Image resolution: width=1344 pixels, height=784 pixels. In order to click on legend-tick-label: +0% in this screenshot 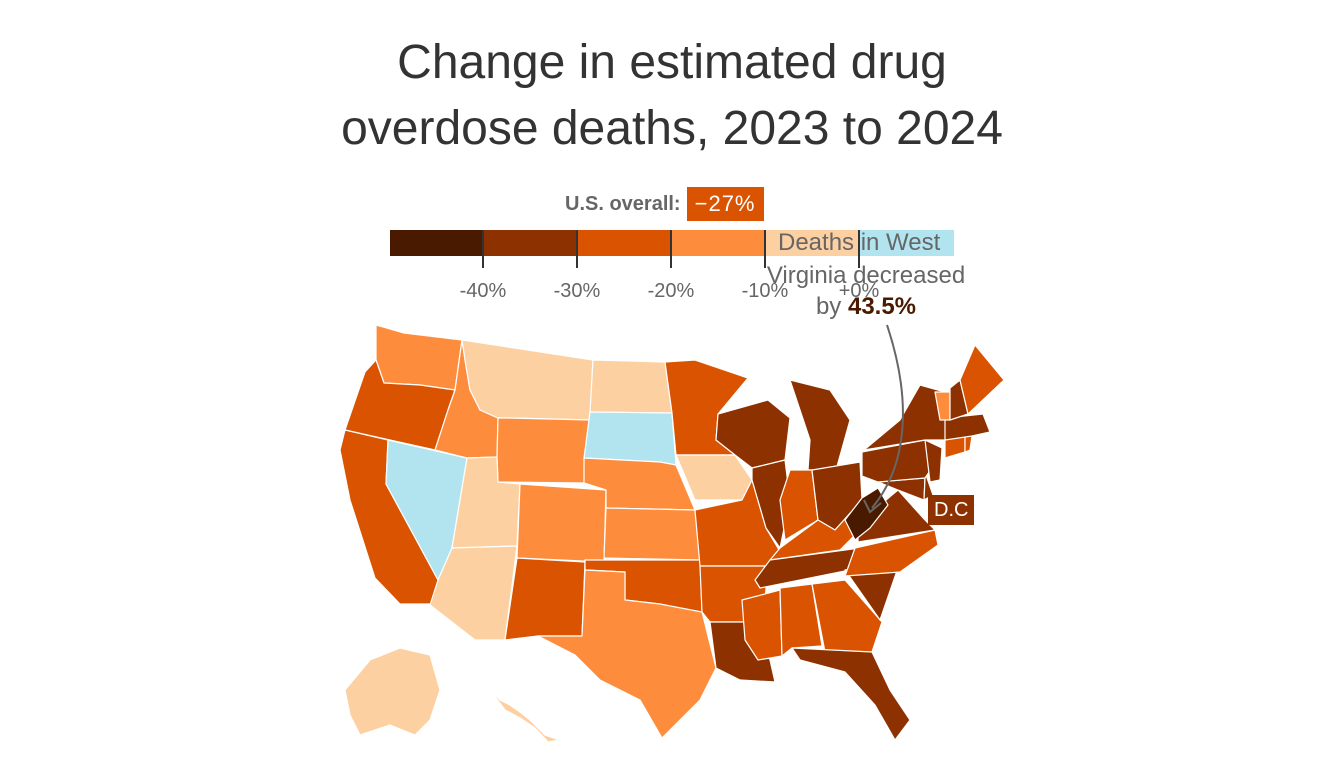, I will do `click(859, 291)`.